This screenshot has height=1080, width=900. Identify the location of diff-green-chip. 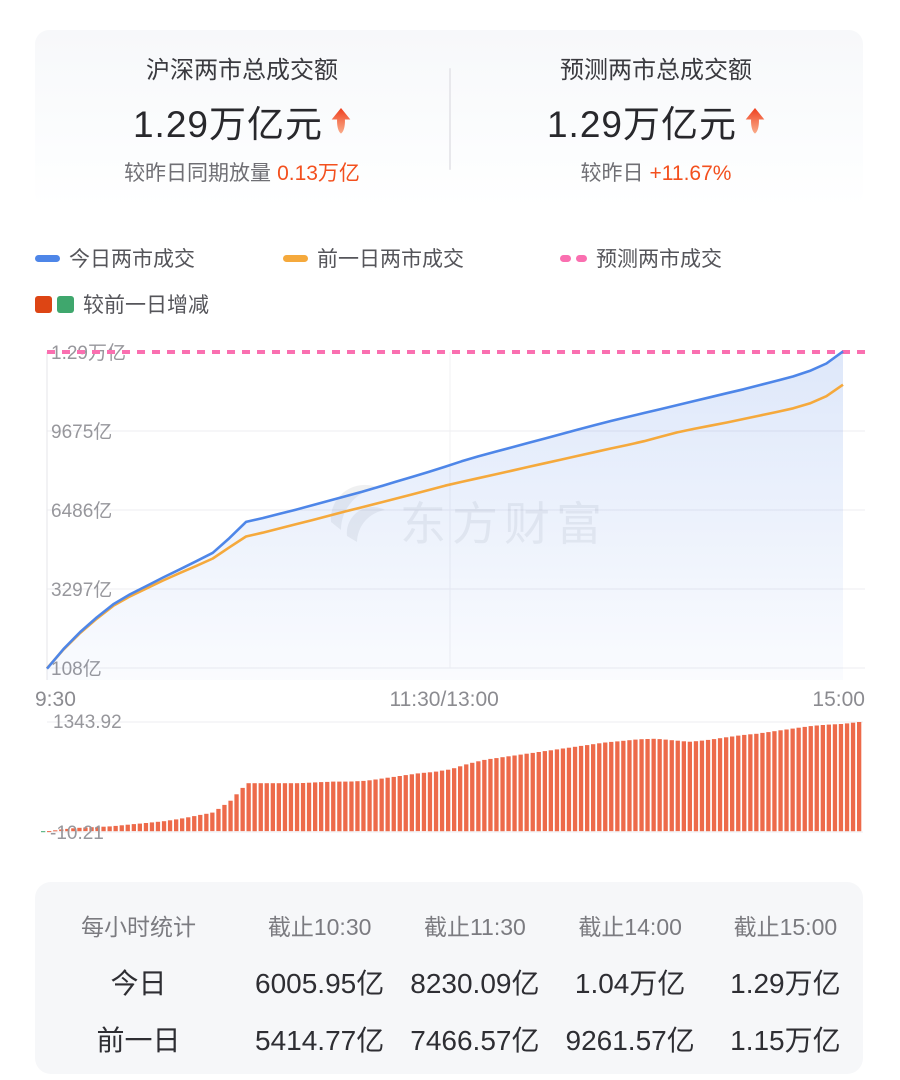
(65, 304).